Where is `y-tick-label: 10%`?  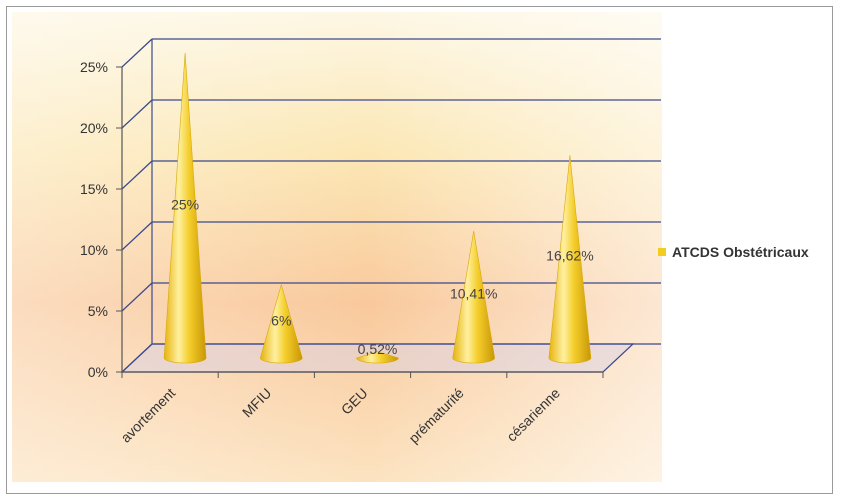 y-tick-label: 10% is located at coordinates (94, 250).